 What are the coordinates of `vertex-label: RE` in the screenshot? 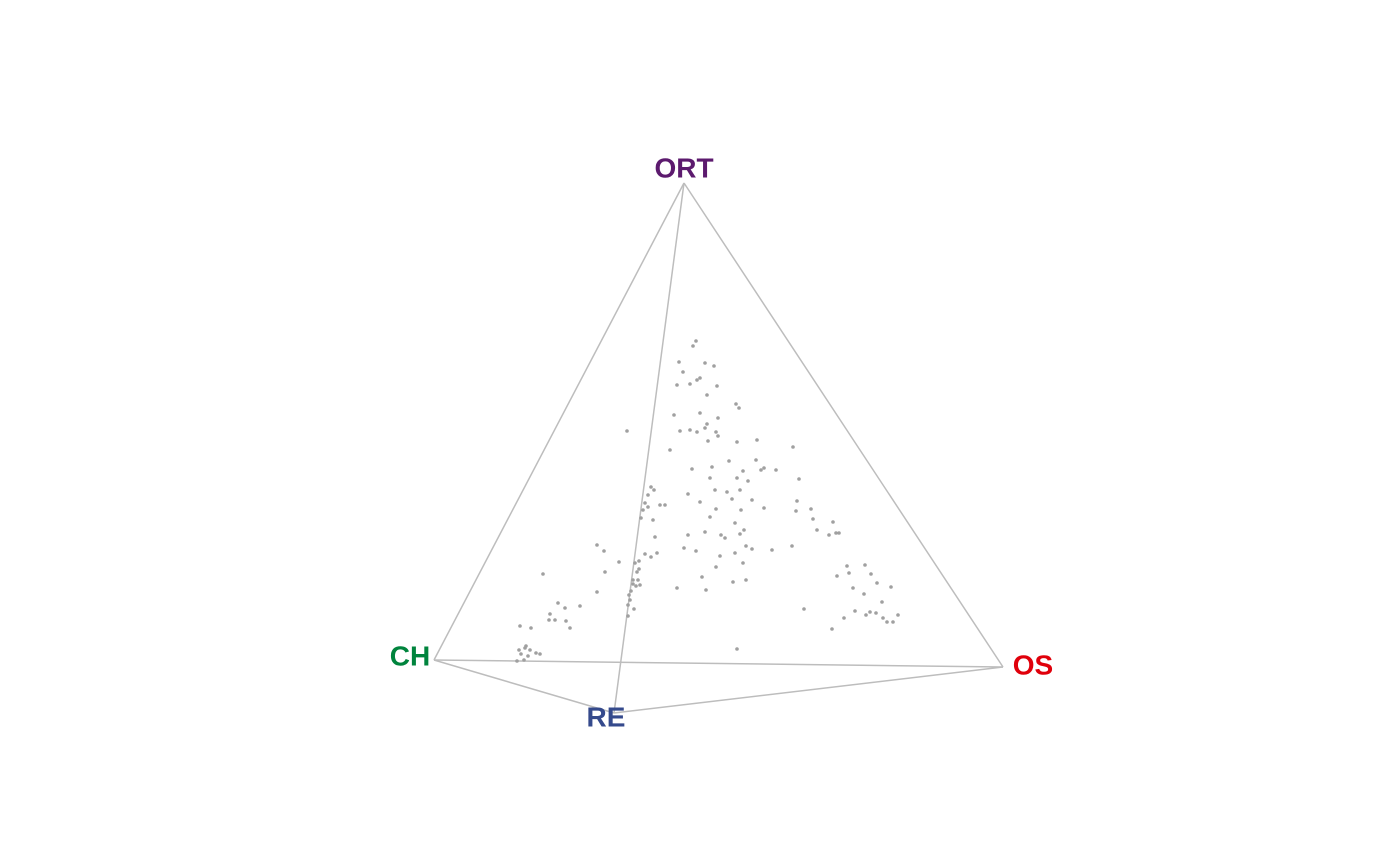 It's located at (606, 716).